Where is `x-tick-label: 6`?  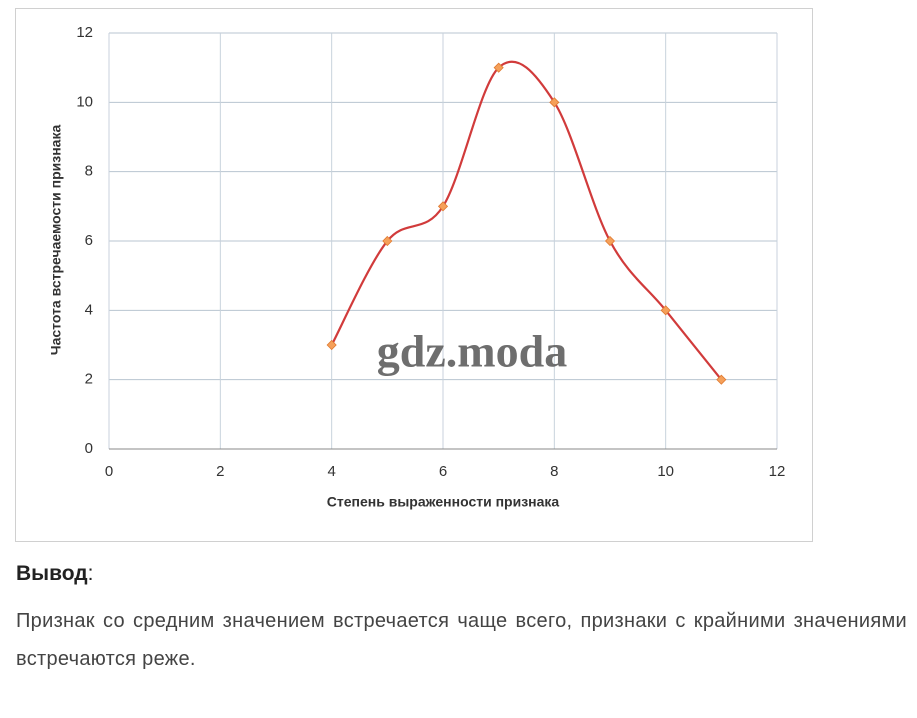
x-tick-label: 6 is located at coordinates (443, 471).